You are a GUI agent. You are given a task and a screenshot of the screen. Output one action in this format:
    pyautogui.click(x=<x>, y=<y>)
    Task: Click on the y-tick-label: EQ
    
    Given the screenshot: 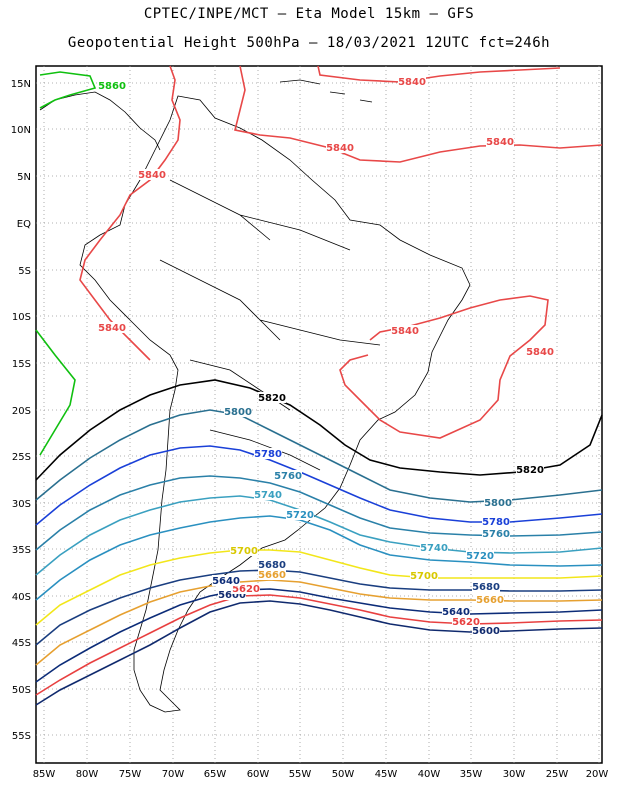 What is the action you would take?
    pyautogui.click(x=24, y=224)
    